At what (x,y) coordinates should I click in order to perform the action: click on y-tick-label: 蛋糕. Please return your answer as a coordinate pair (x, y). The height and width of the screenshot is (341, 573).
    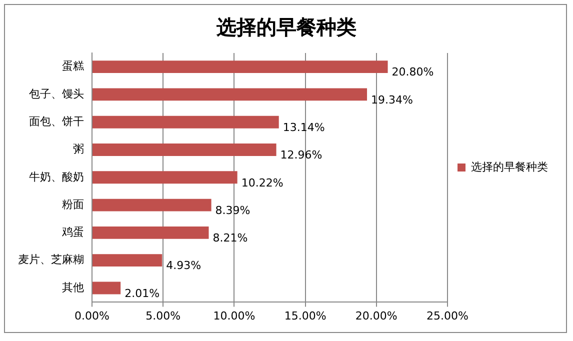
    Looking at the image, I should click on (73, 66).